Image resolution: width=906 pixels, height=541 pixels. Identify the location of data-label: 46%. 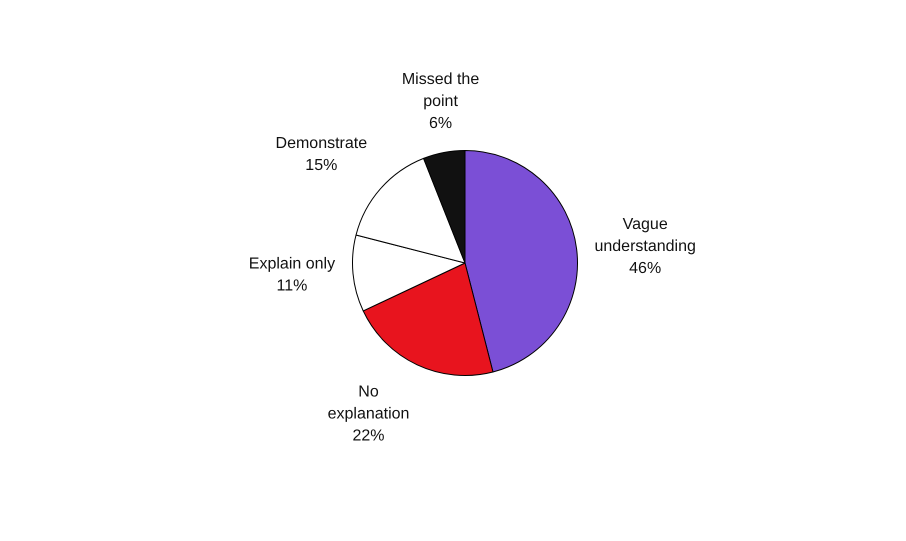
(645, 269).